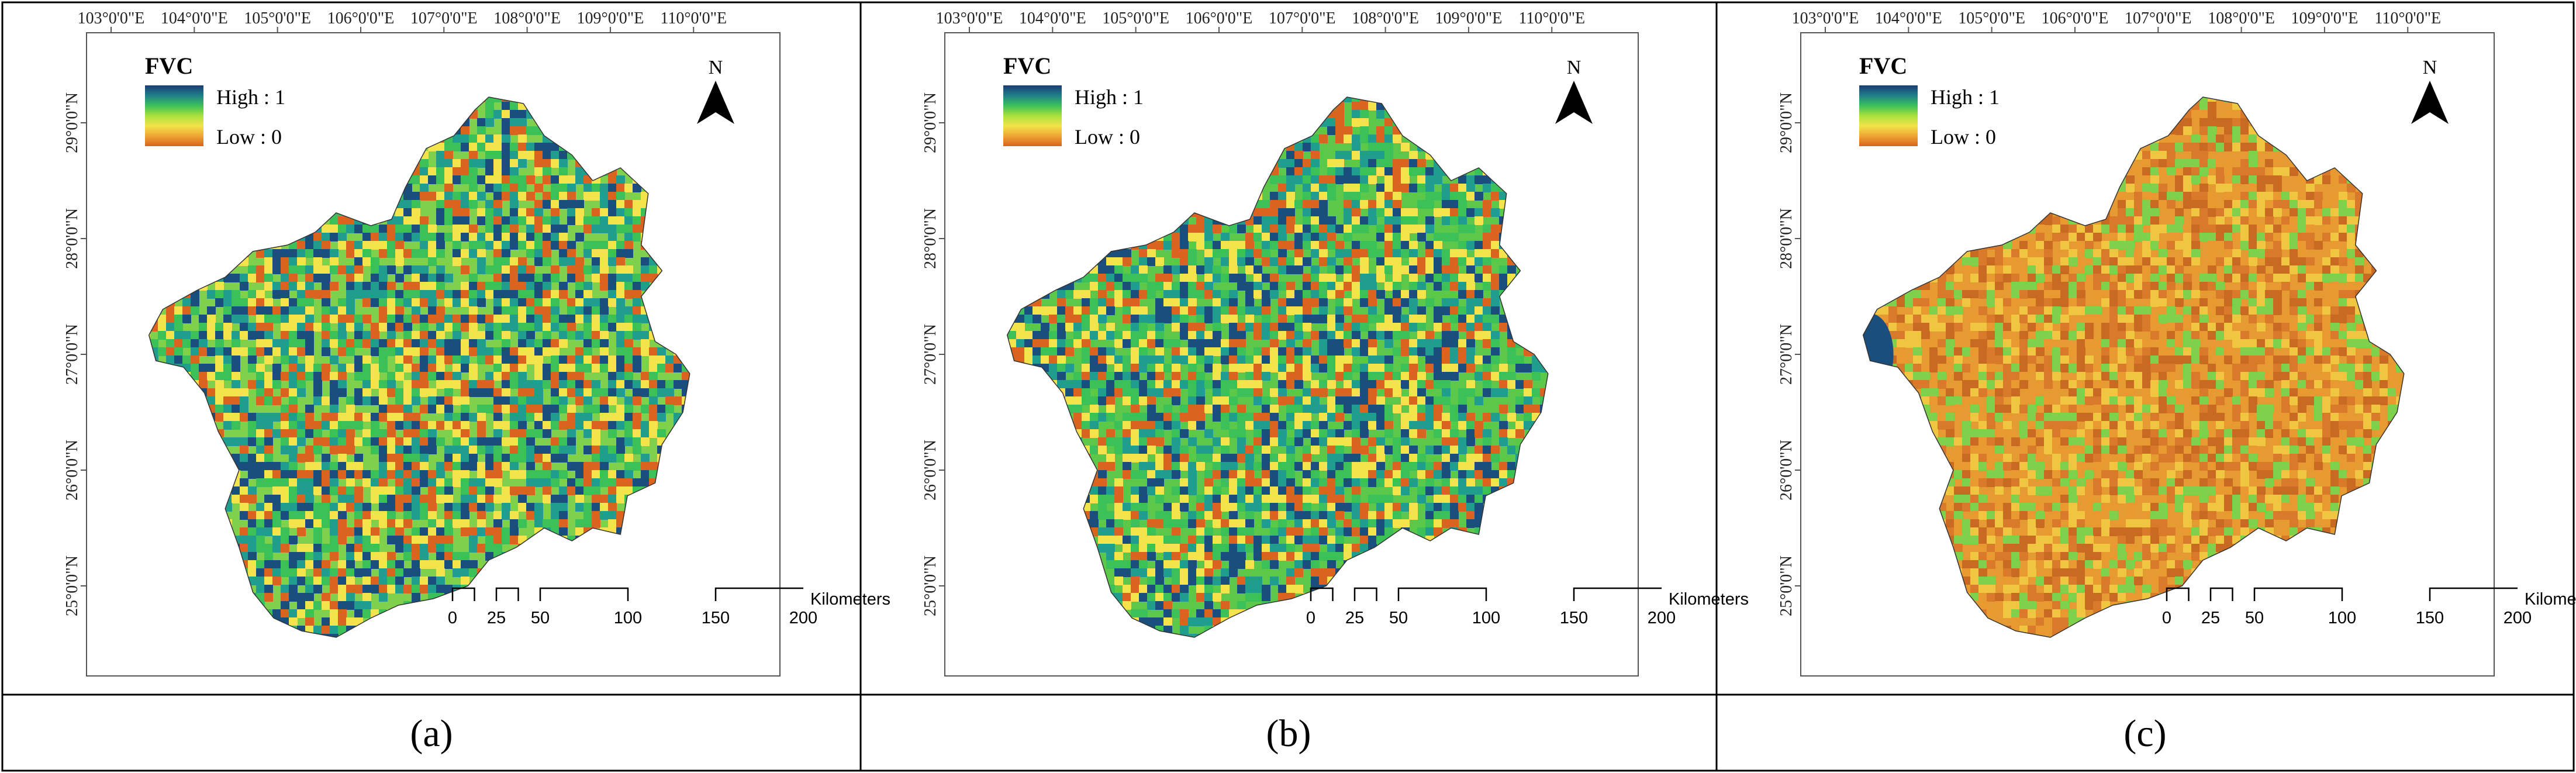 The width and height of the screenshot is (2576, 773). Describe the element at coordinates (431, 734) in the screenshot. I see `caption-a: (a)` at that location.